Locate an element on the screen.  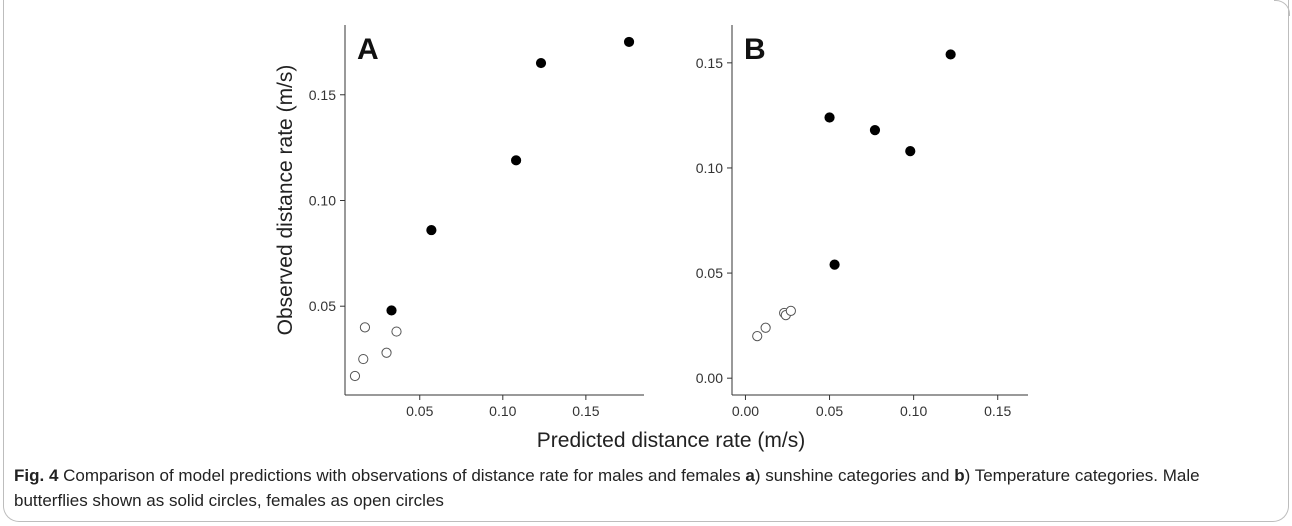
panel-label: B is located at coordinates (755, 49).